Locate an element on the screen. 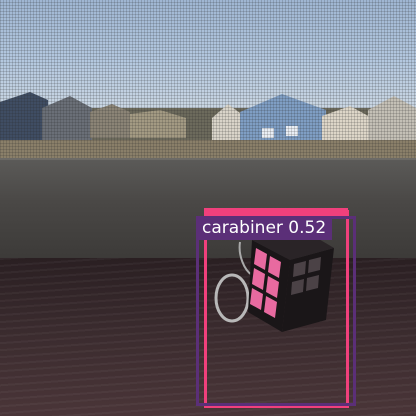 The image size is (416, 416). keyring is located at coordinates (232, 298).